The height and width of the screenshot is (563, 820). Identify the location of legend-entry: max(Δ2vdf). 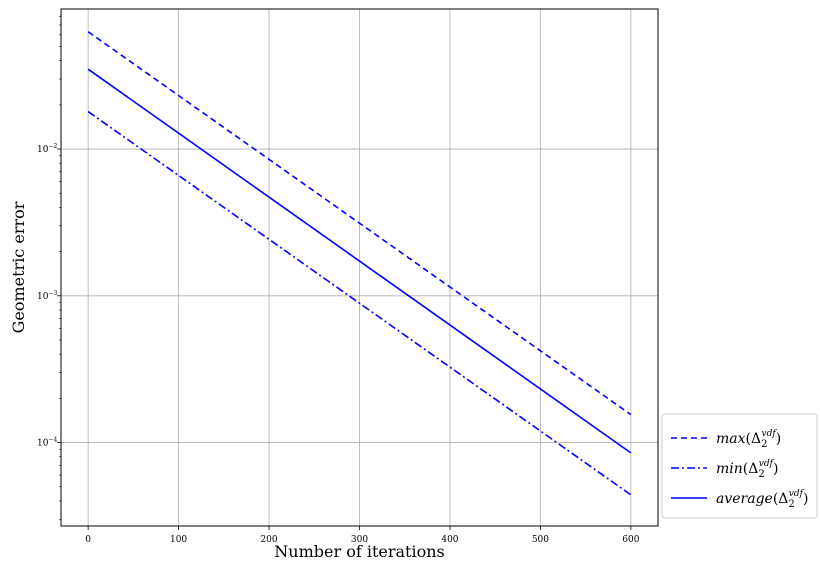
(748, 439).